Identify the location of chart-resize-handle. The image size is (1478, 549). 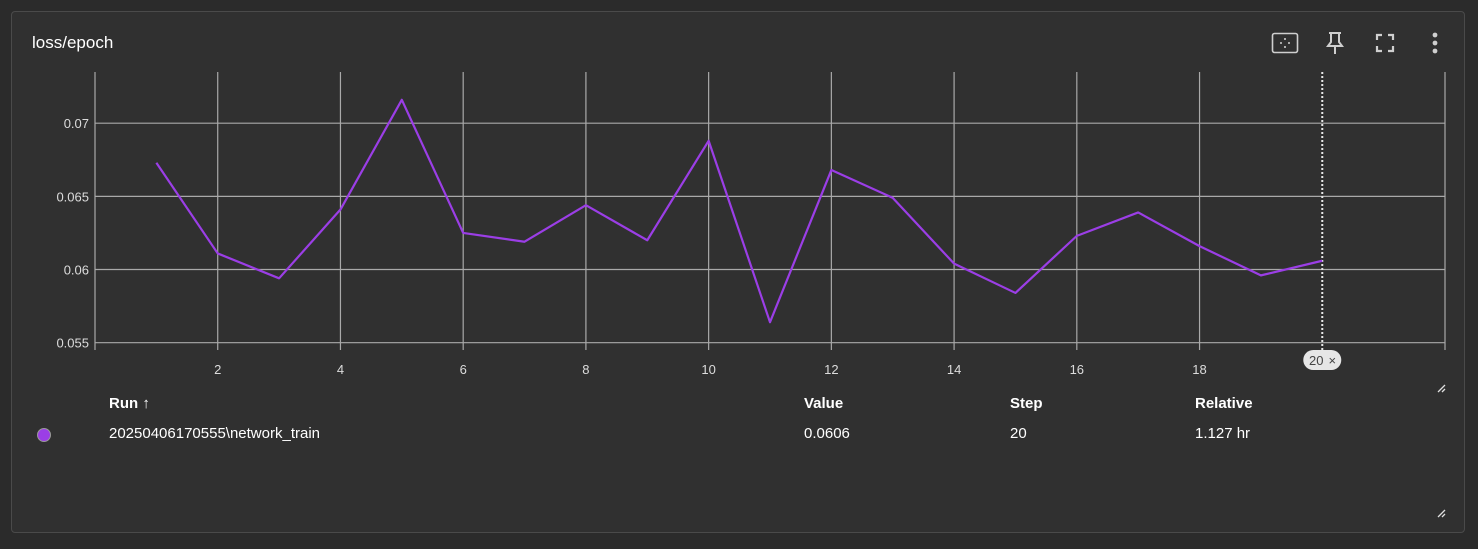
(1441, 386).